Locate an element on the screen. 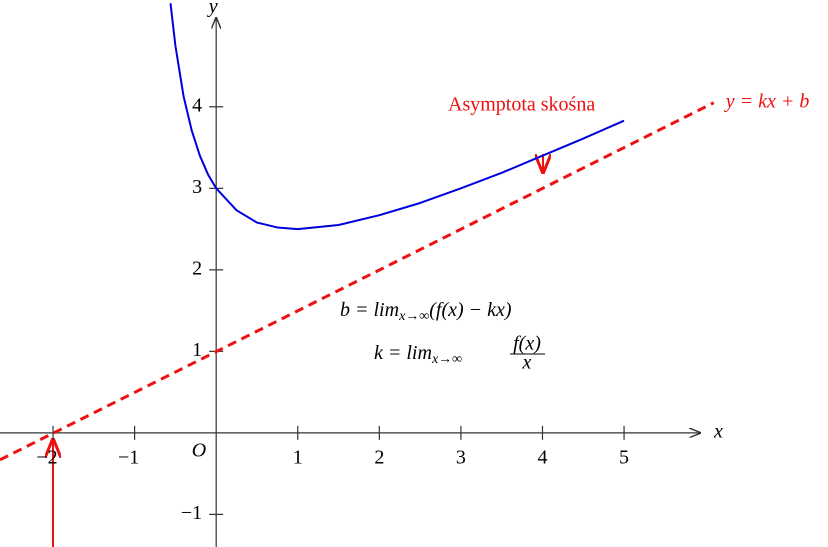  y-tick-label: −1 is located at coordinates (191, 513).